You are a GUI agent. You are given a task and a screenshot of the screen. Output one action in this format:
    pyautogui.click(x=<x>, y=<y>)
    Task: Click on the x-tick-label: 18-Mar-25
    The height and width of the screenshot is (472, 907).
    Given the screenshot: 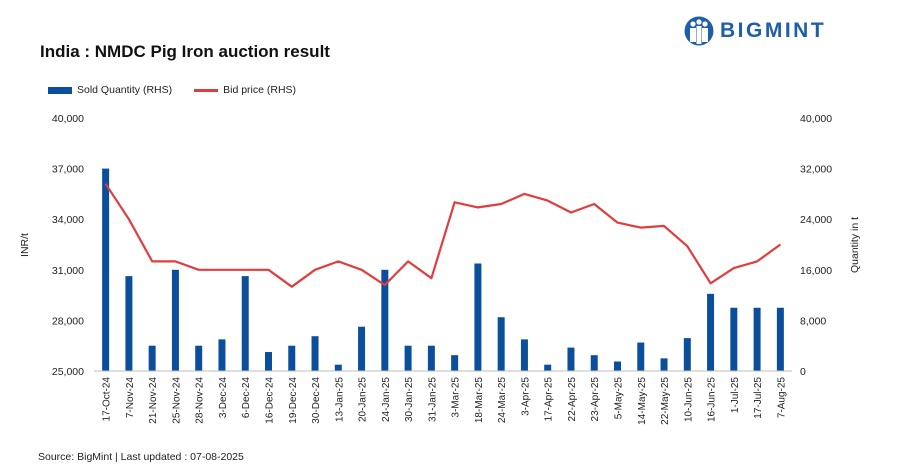 What is the action you would take?
    pyautogui.click(x=479, y=400)
    